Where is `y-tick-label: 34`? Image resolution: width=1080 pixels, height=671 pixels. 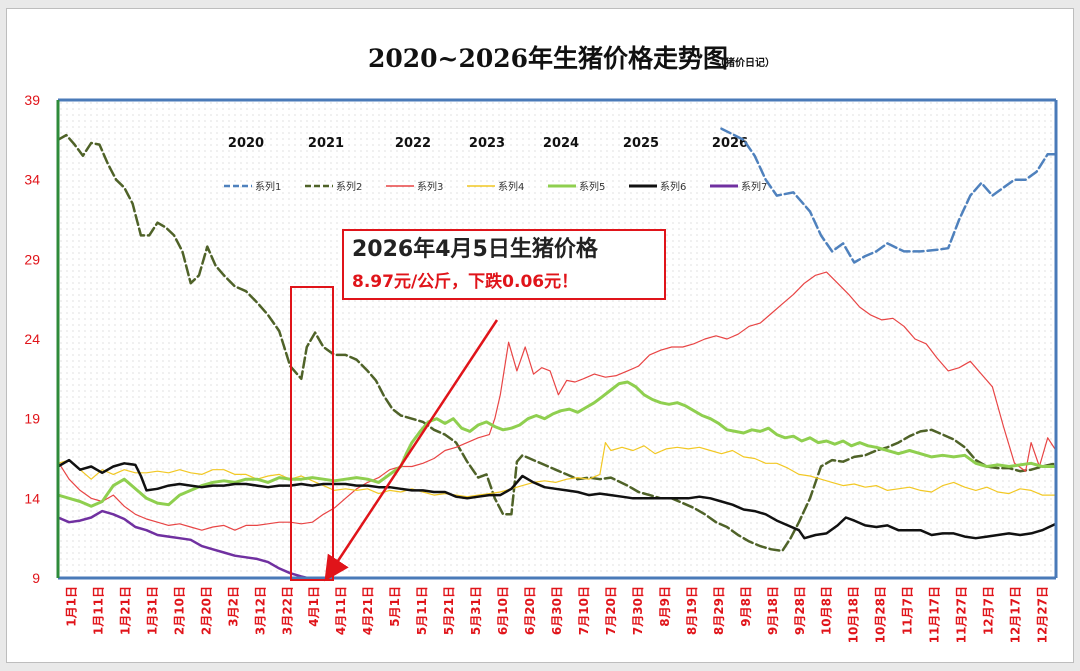 y-tick-label: 34 is located at coordinates (32, 180).